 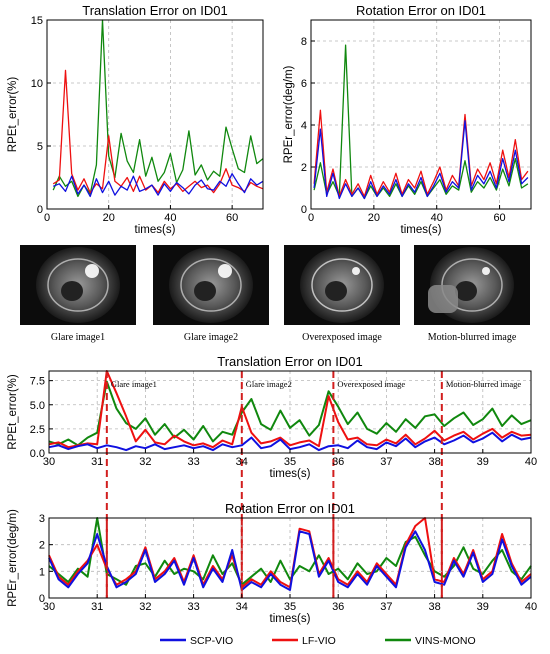 What do you see at coordinates (342, 337) in the screenshot?
I see `photo-label: Overexposed image` at bounding box center [342, 337].